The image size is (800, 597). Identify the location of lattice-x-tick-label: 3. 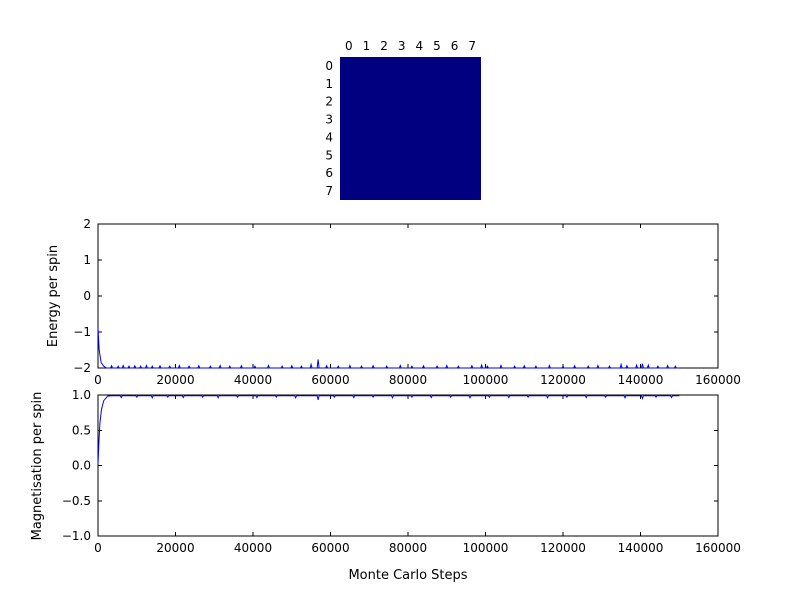
(402, 46).